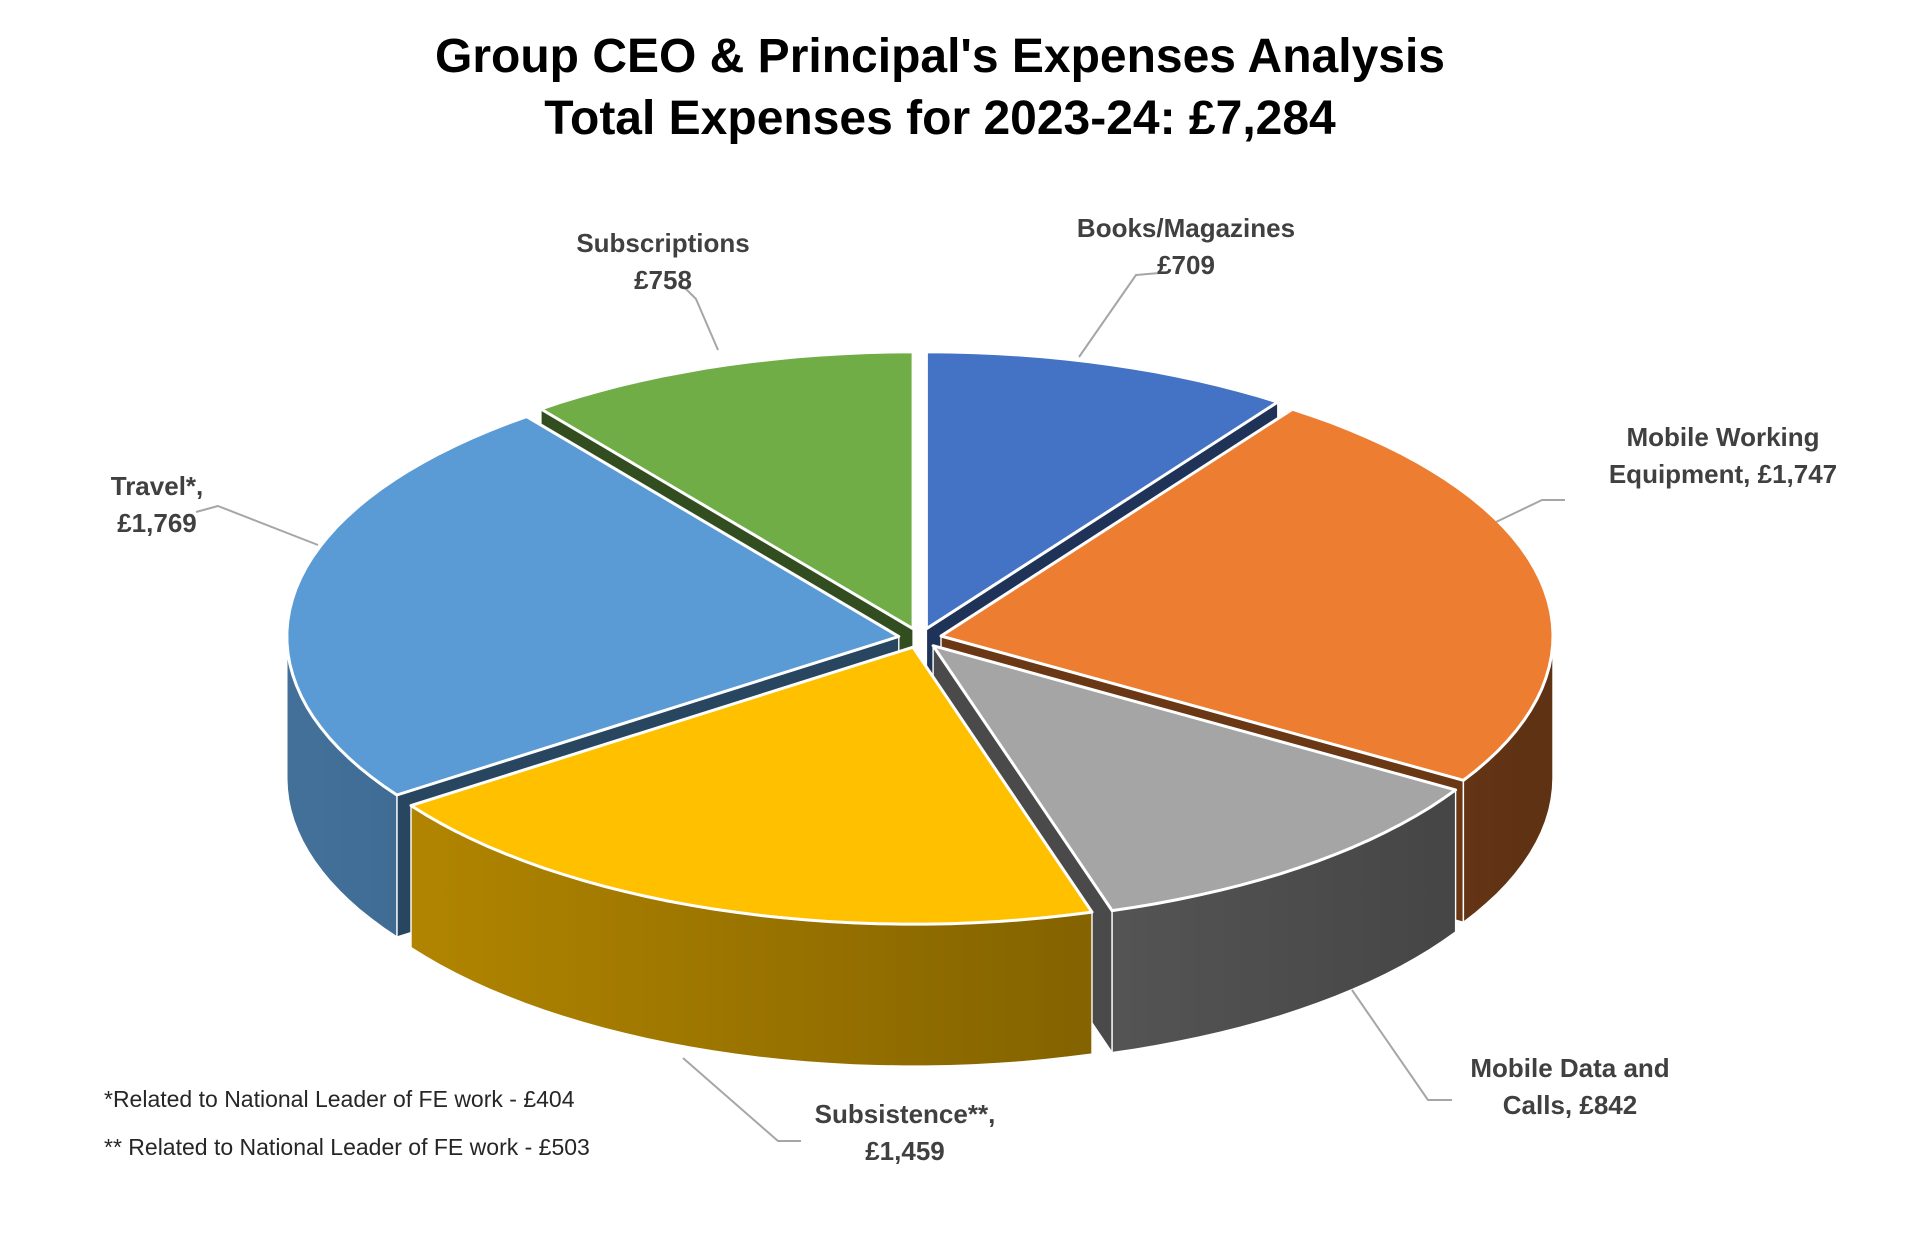  What do you see at coordinates (663, 280) in the screenshot?
I see `slice-label-value: £758` at bounding box center [663, 280].